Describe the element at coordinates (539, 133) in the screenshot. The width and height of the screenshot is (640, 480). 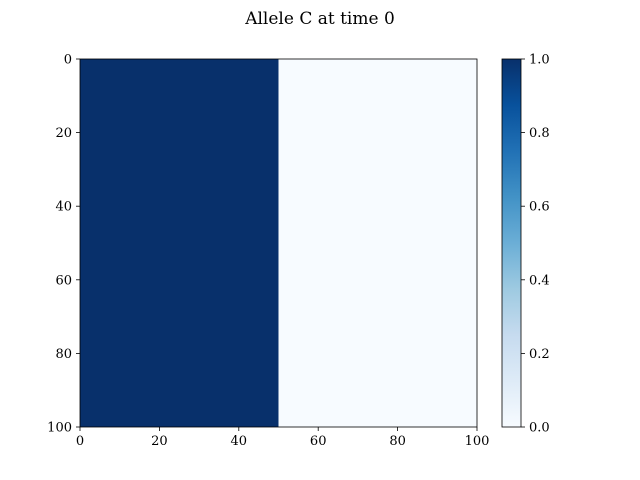
I see `colorbar-tick-label: 0.8` at that location.